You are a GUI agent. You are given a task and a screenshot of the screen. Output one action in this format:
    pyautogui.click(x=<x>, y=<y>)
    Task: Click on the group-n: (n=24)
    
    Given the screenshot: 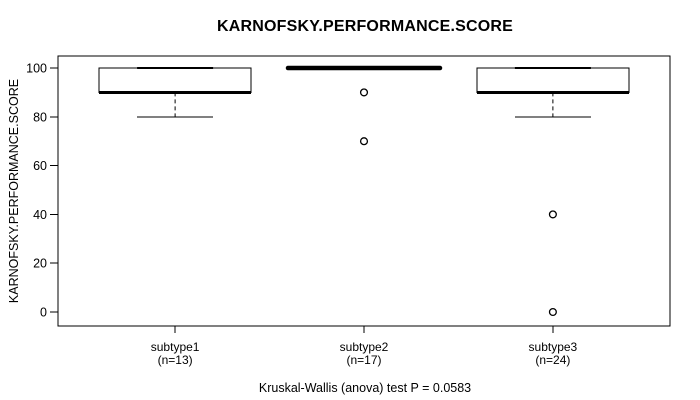 What is the action you would take?
    pyautogui.click(x=553, y=360)
    